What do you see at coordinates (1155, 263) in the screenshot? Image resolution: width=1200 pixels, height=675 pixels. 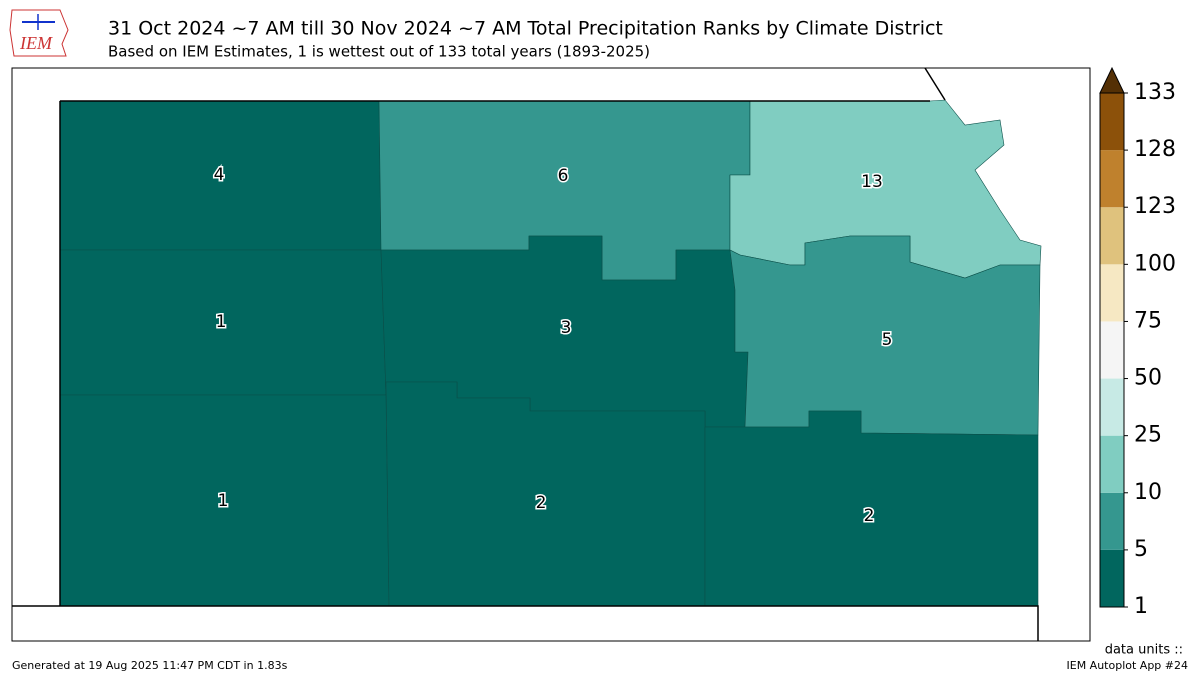 I see `colorbar-tick-label: 100` at bounding box center [1155, 263].